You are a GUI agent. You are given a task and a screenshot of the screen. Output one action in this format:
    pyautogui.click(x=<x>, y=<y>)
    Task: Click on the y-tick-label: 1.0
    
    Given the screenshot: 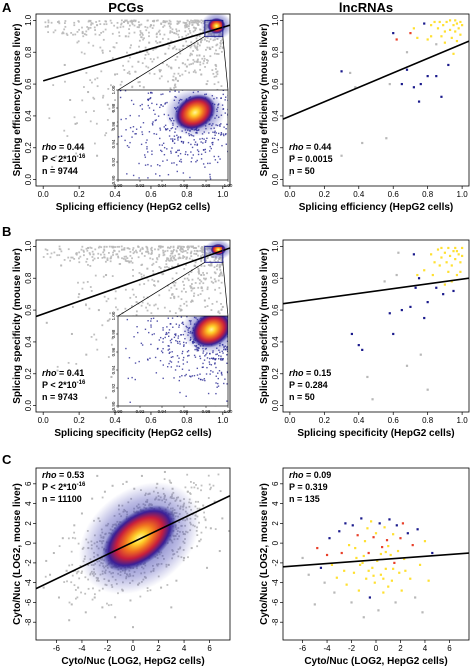 What is the action you would take?
    pyautogui.click(x=28, y=20)
    